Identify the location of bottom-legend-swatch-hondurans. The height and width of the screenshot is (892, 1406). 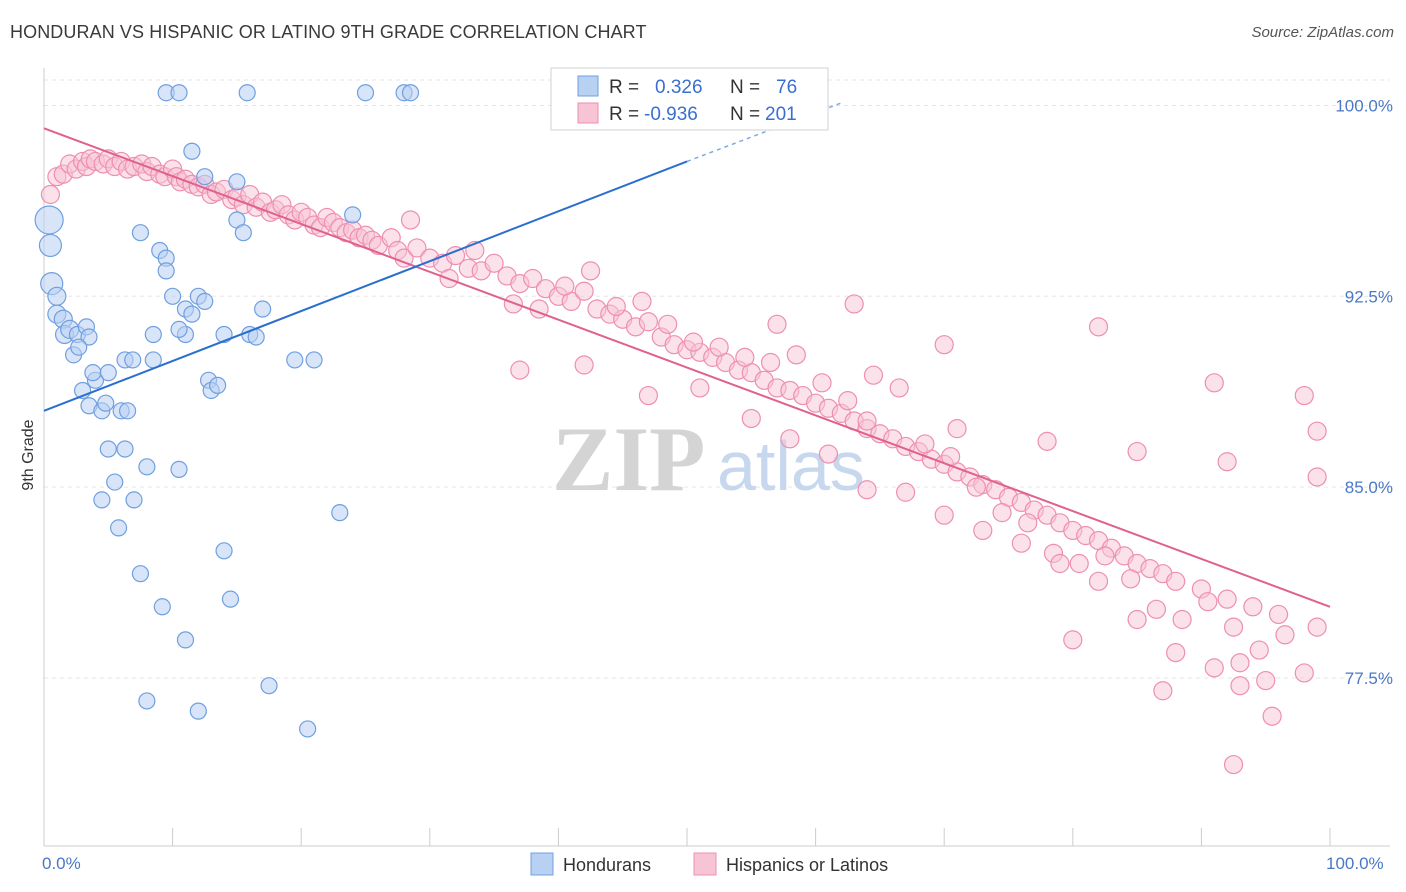
(542, 864).